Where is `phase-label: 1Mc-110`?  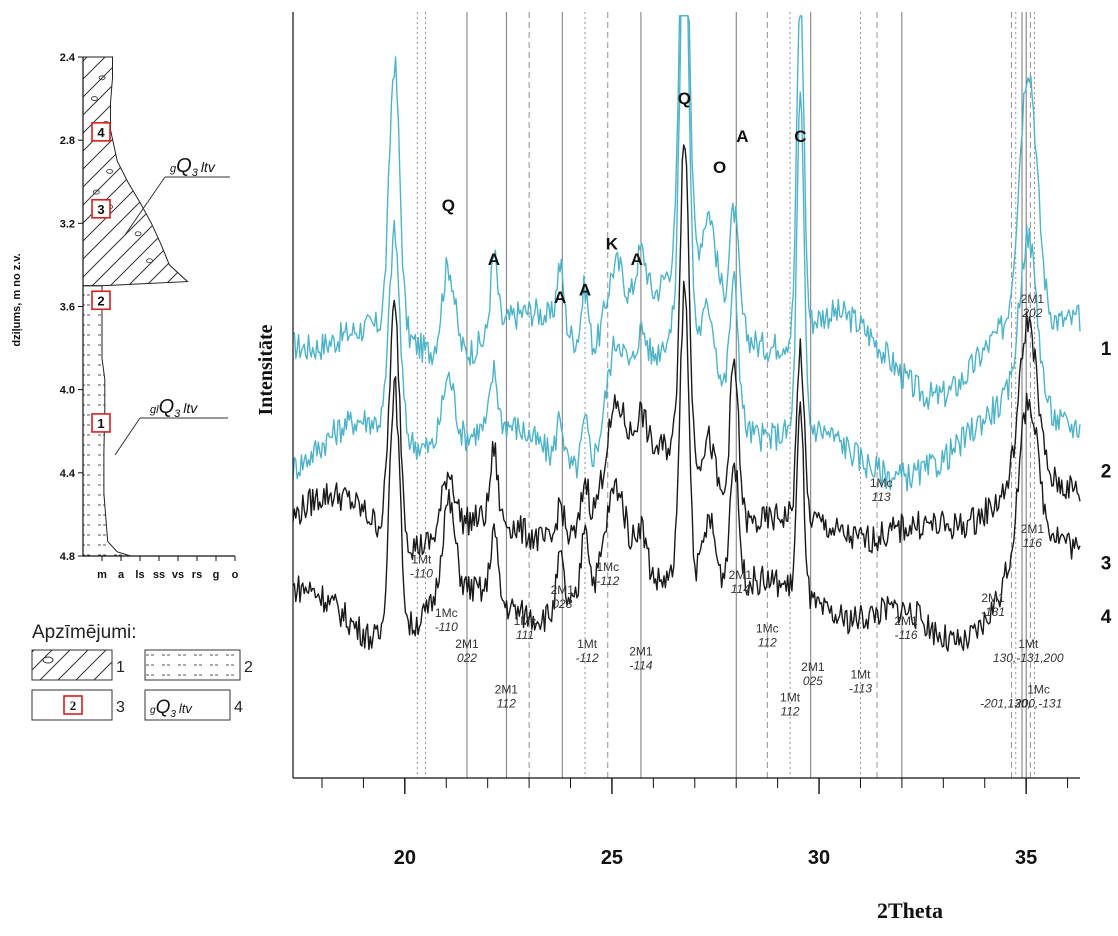 phase-label: 1Mc-110 is located at coordinates (446, 620).